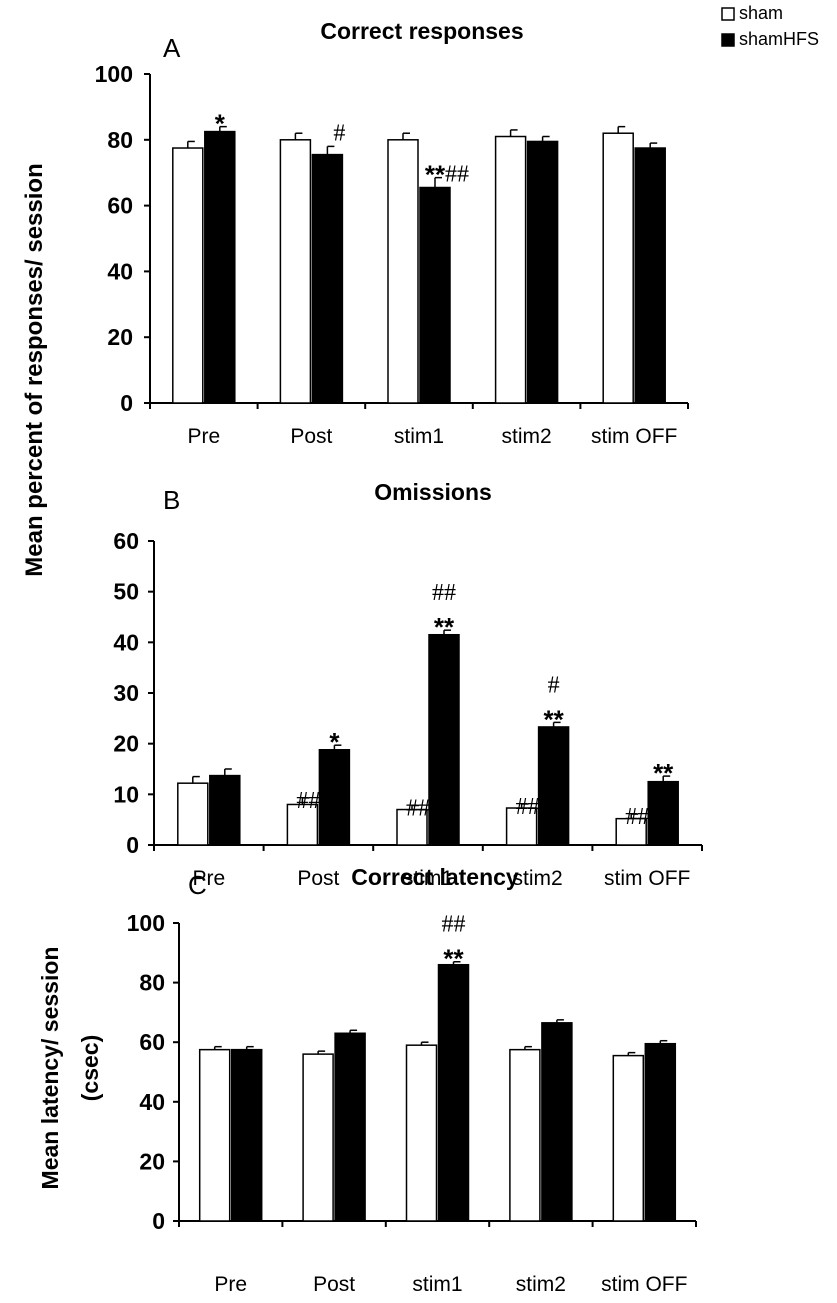  Describe the element at coordinates (761, 13) in the screenshot. I see `legend-label-sham: sham` at that location.